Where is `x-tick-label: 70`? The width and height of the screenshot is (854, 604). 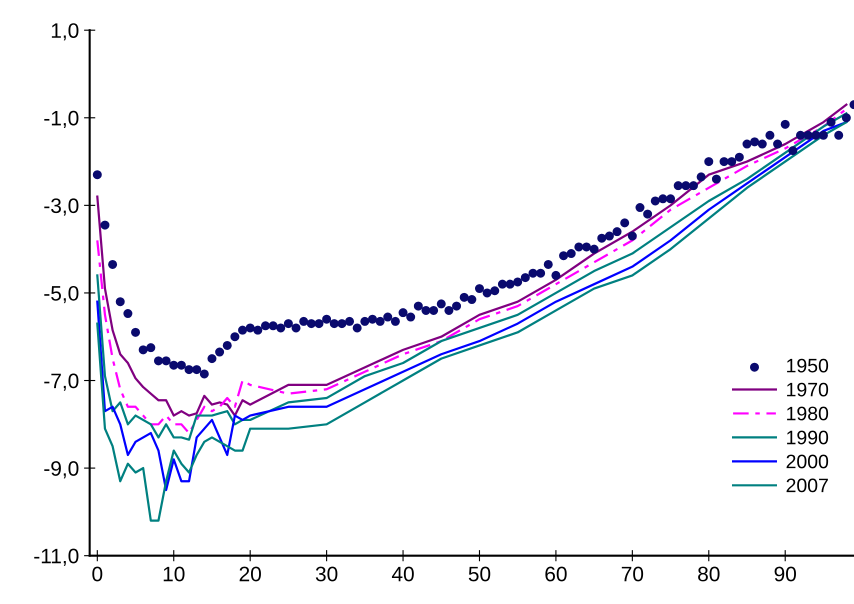
x-tick-label: 70 is located at coordinates (633, 574).